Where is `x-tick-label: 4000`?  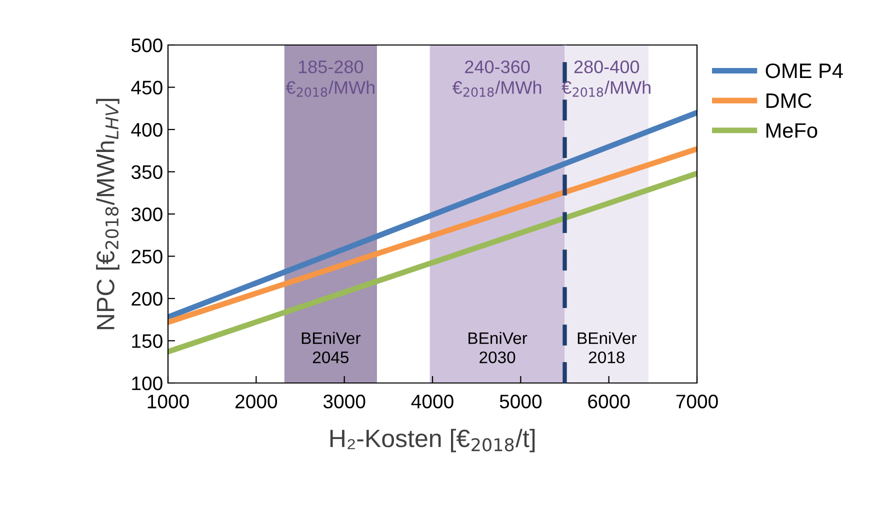 x-tick-label: 4000 is located at coordinates (432, 401).